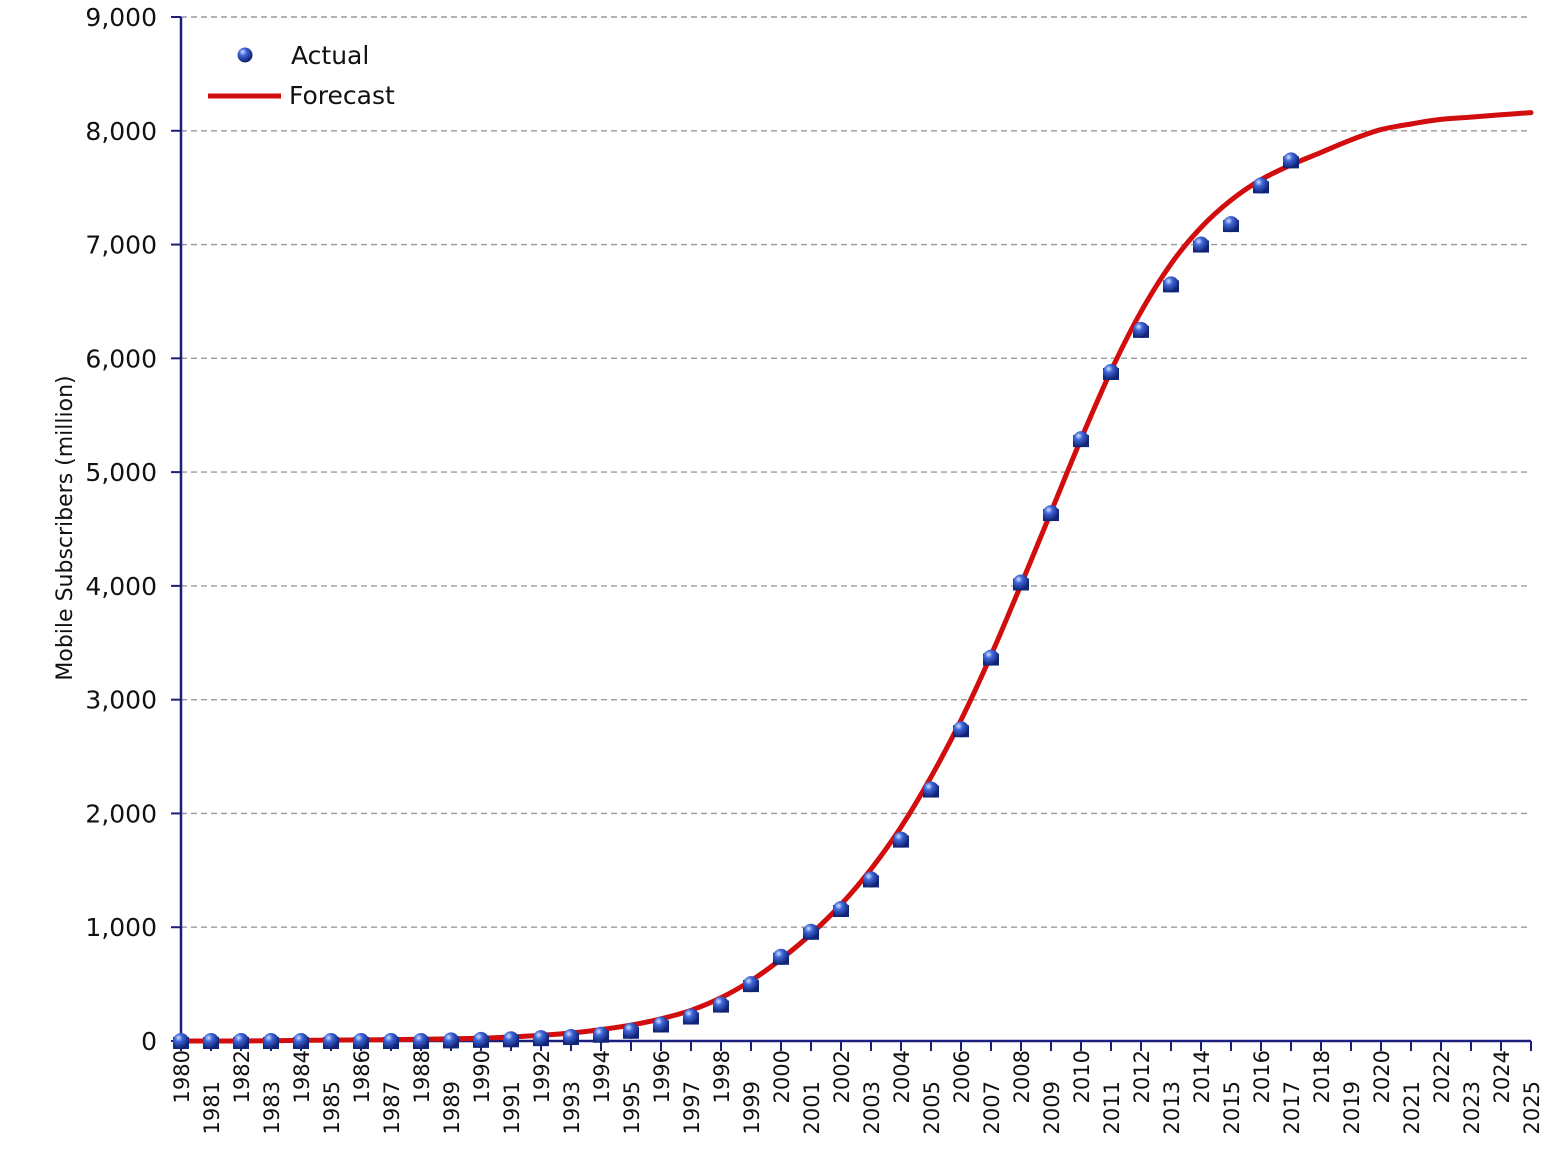 This screenshot has height=1161, width=1547. What do you see at coordinates (1502, 1076) in the screenshot?
I see `x-tick-label: 2024` at bounding box center [1502, 1076].